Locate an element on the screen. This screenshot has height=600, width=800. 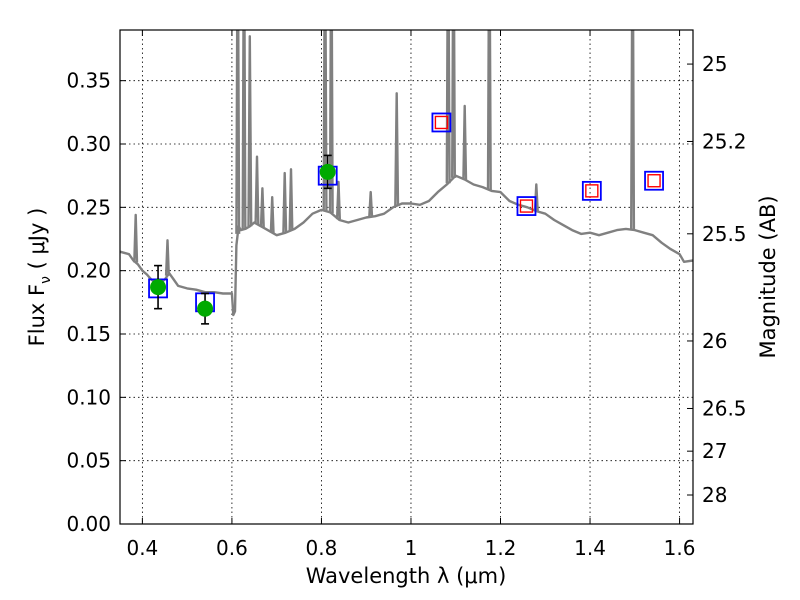
x-tick-label: 0.8 is located at coordinates (322, 548).